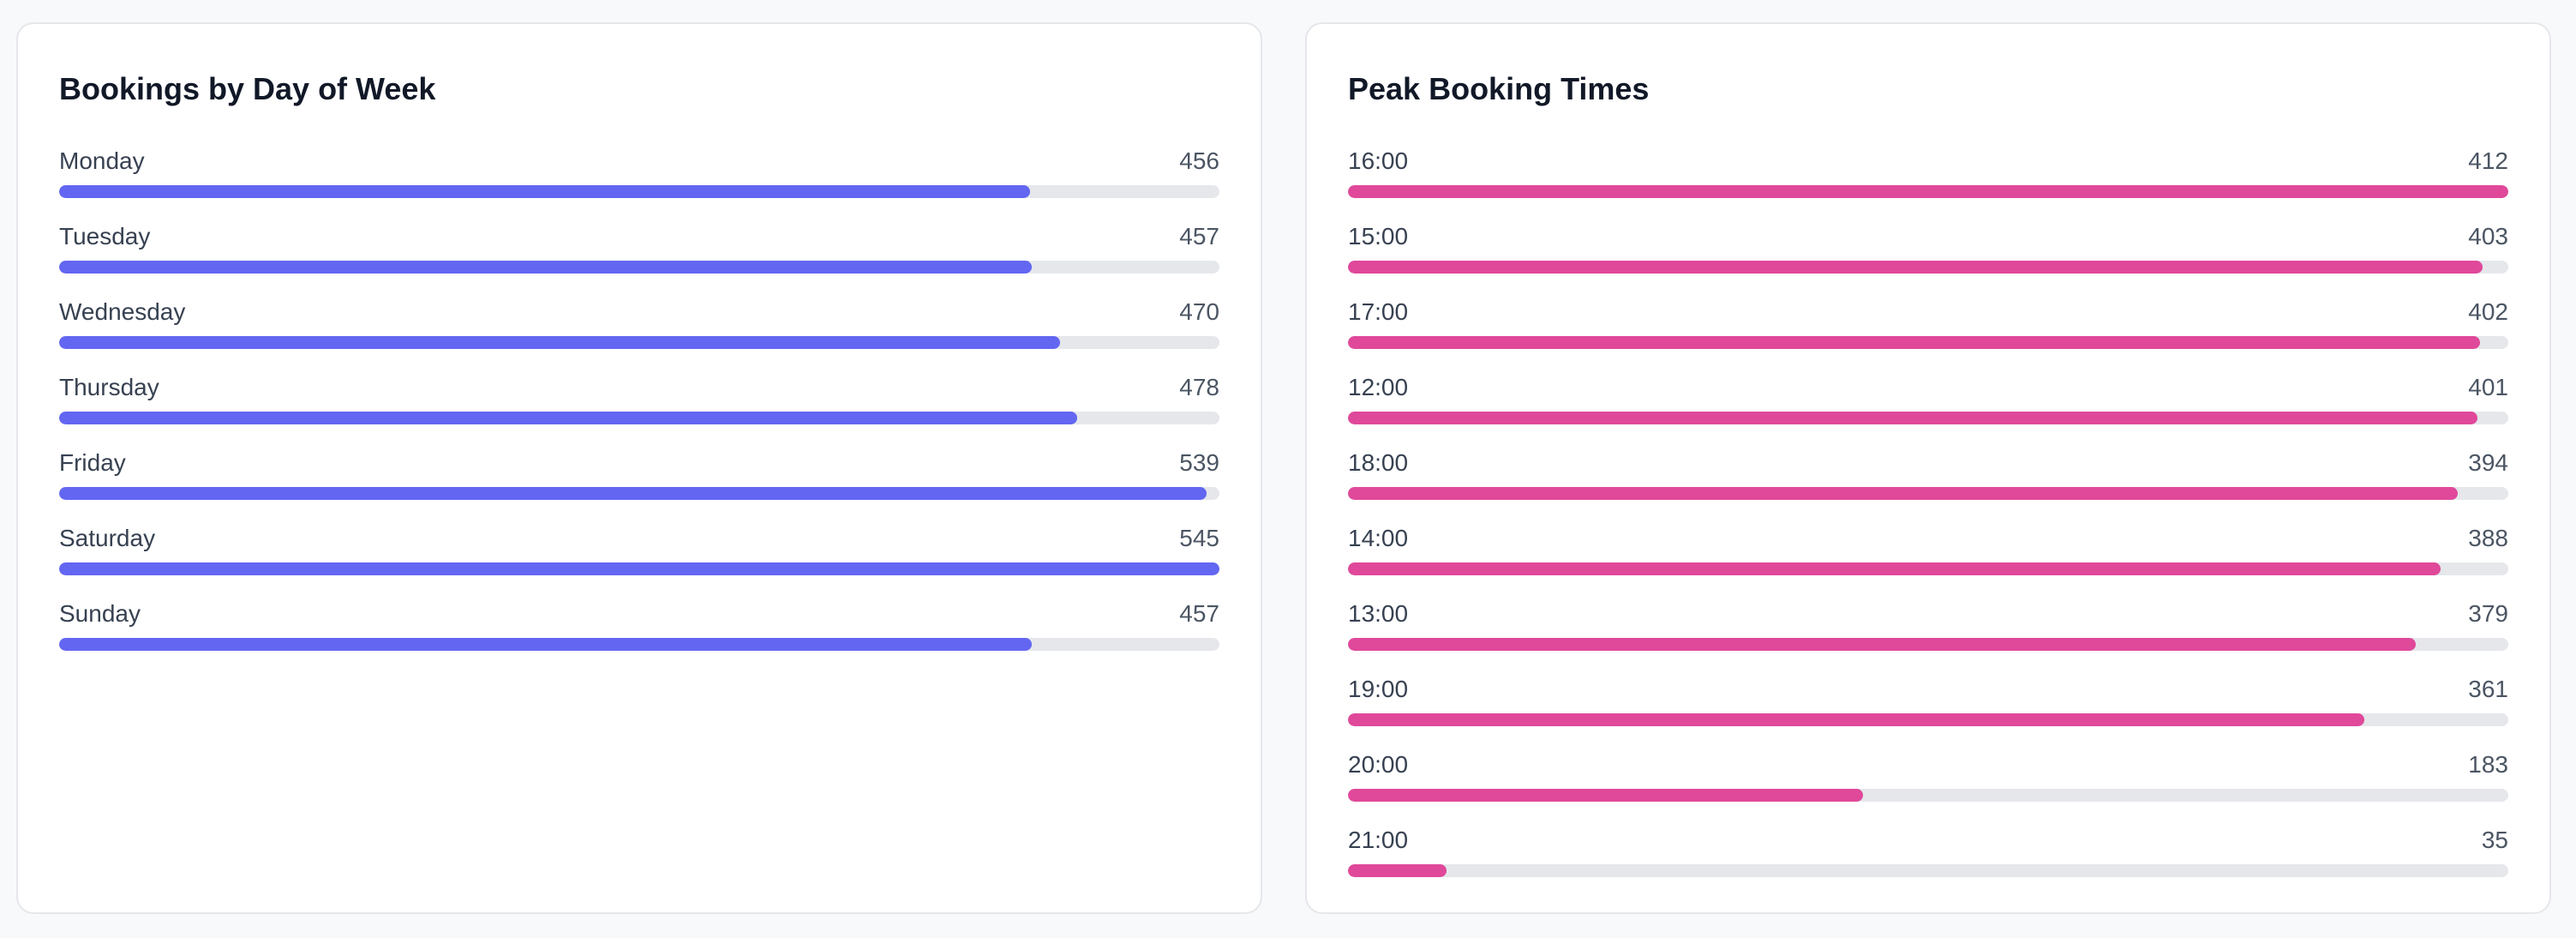  Describe the element at coordinates (247, 88) in the screenshot. I see `card-title: Bookings by Day of Week` at that location.